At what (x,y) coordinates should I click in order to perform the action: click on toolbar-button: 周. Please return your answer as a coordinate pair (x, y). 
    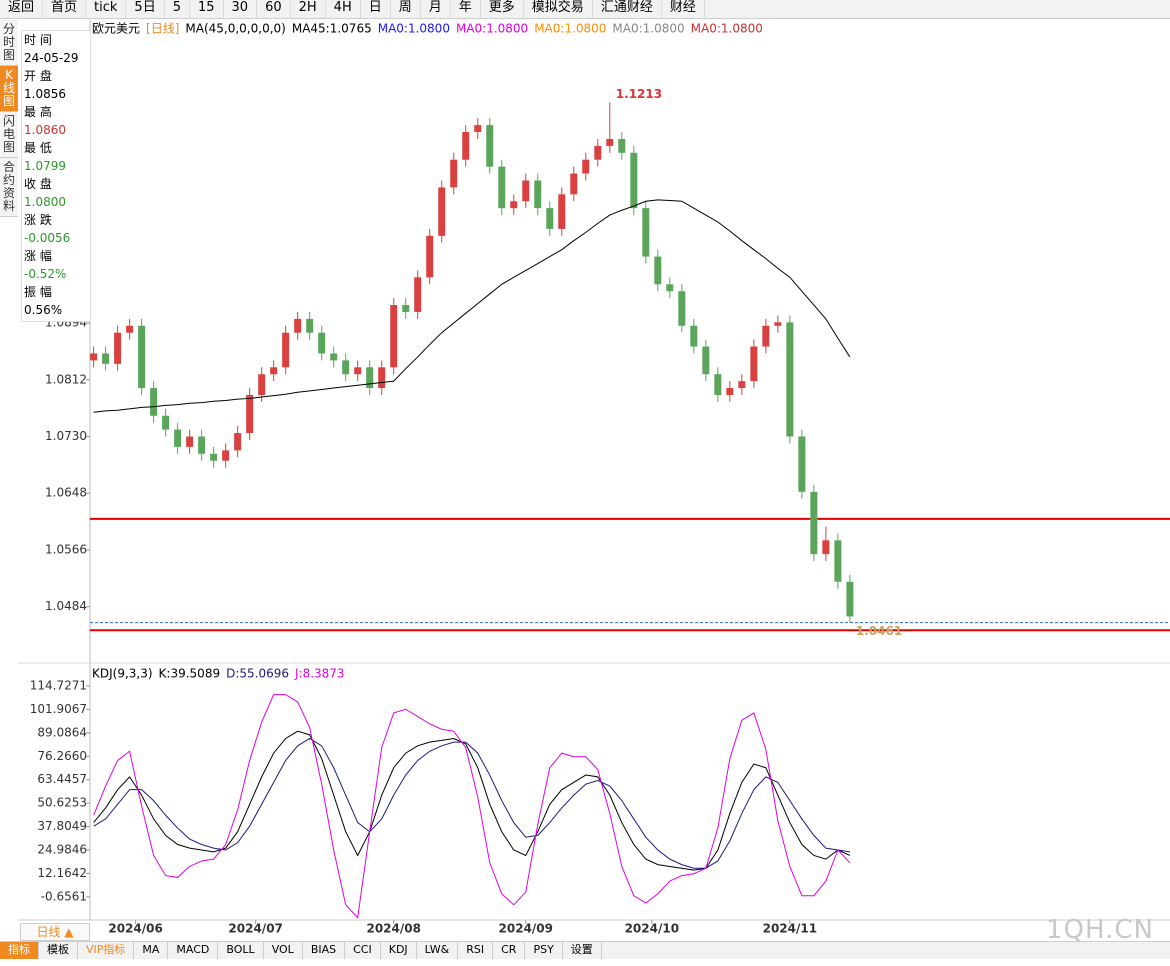
    Looking at the image, I should click on (406, 9).